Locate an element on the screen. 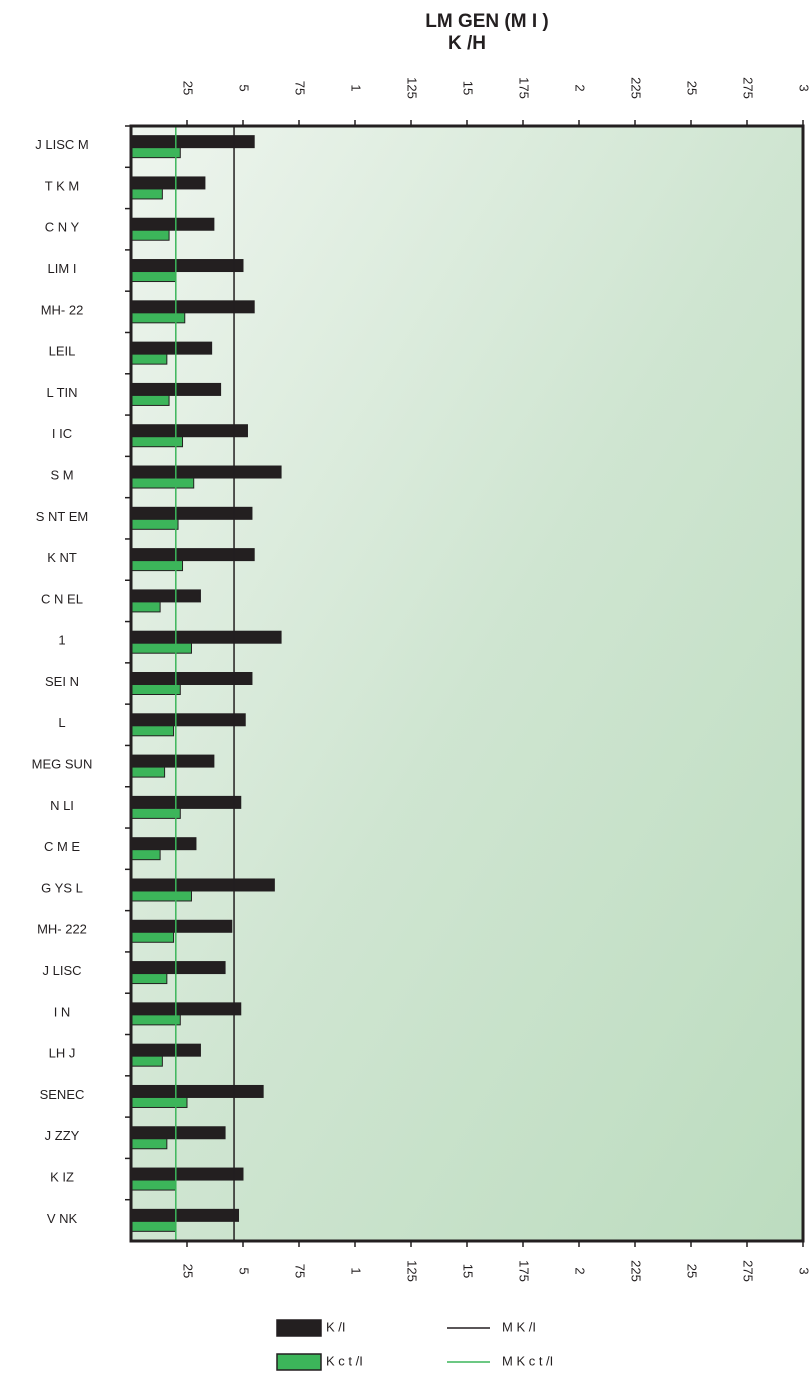 The width and height of the screenshot is (809, 1386). y-tick-label: I N is located at coordinates (62, 1011).